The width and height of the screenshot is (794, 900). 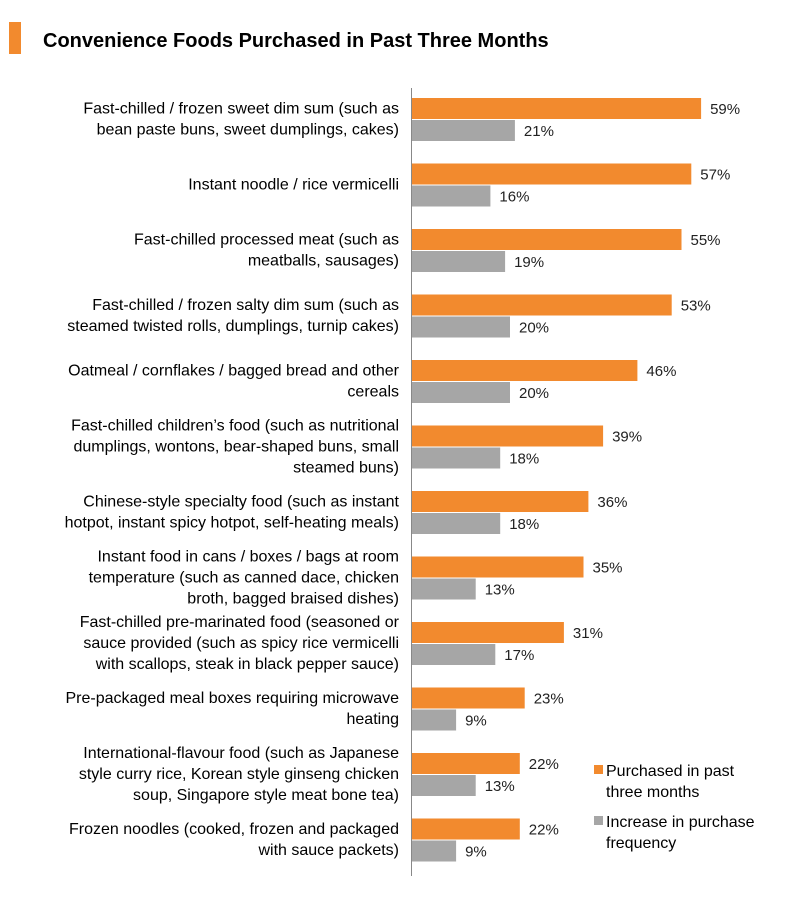 I want to click on data-label-increase: 21%, so click(x=539, y=131).